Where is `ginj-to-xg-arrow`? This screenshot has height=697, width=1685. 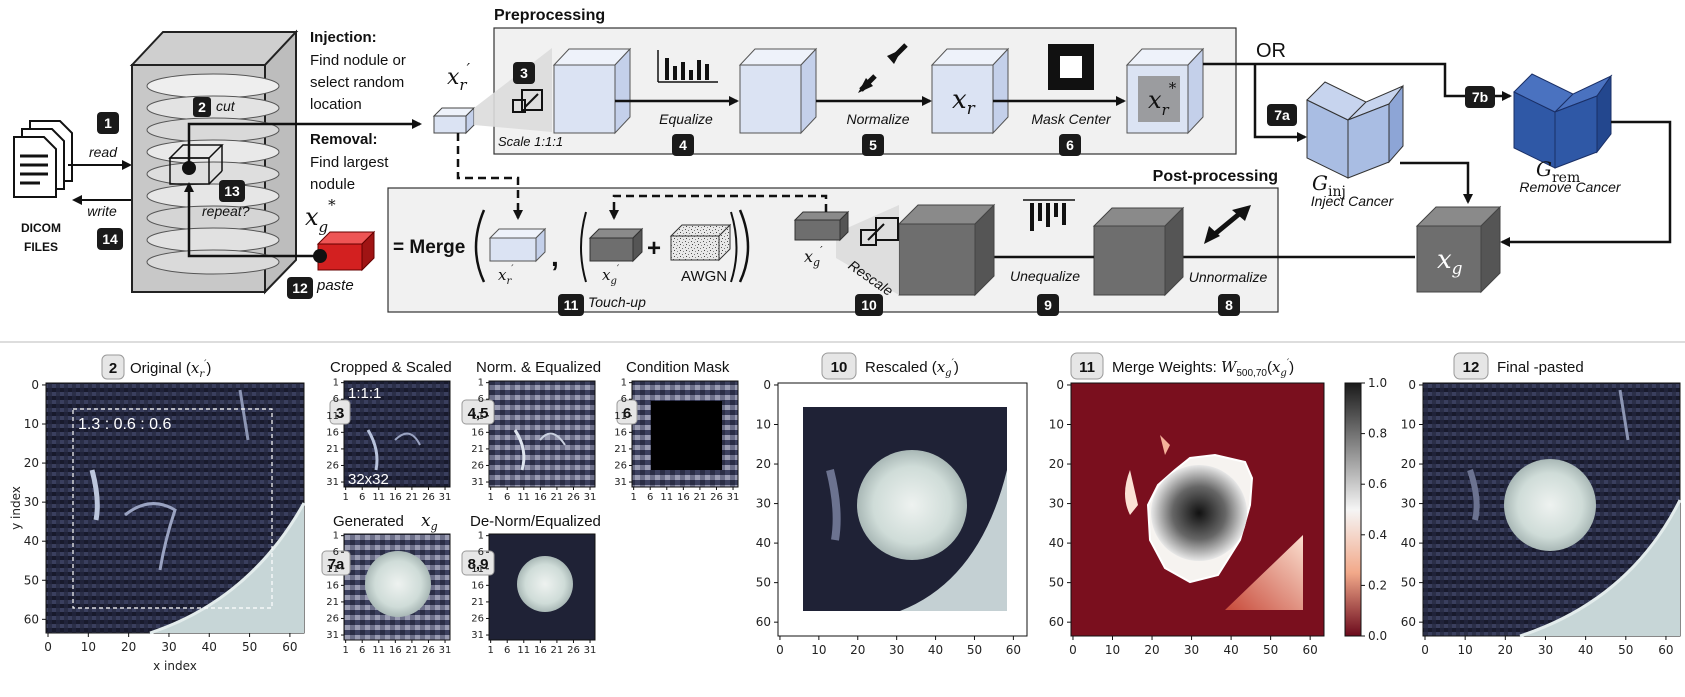
ginj-to-xg-arrow is located at coordinates (1436, 182).